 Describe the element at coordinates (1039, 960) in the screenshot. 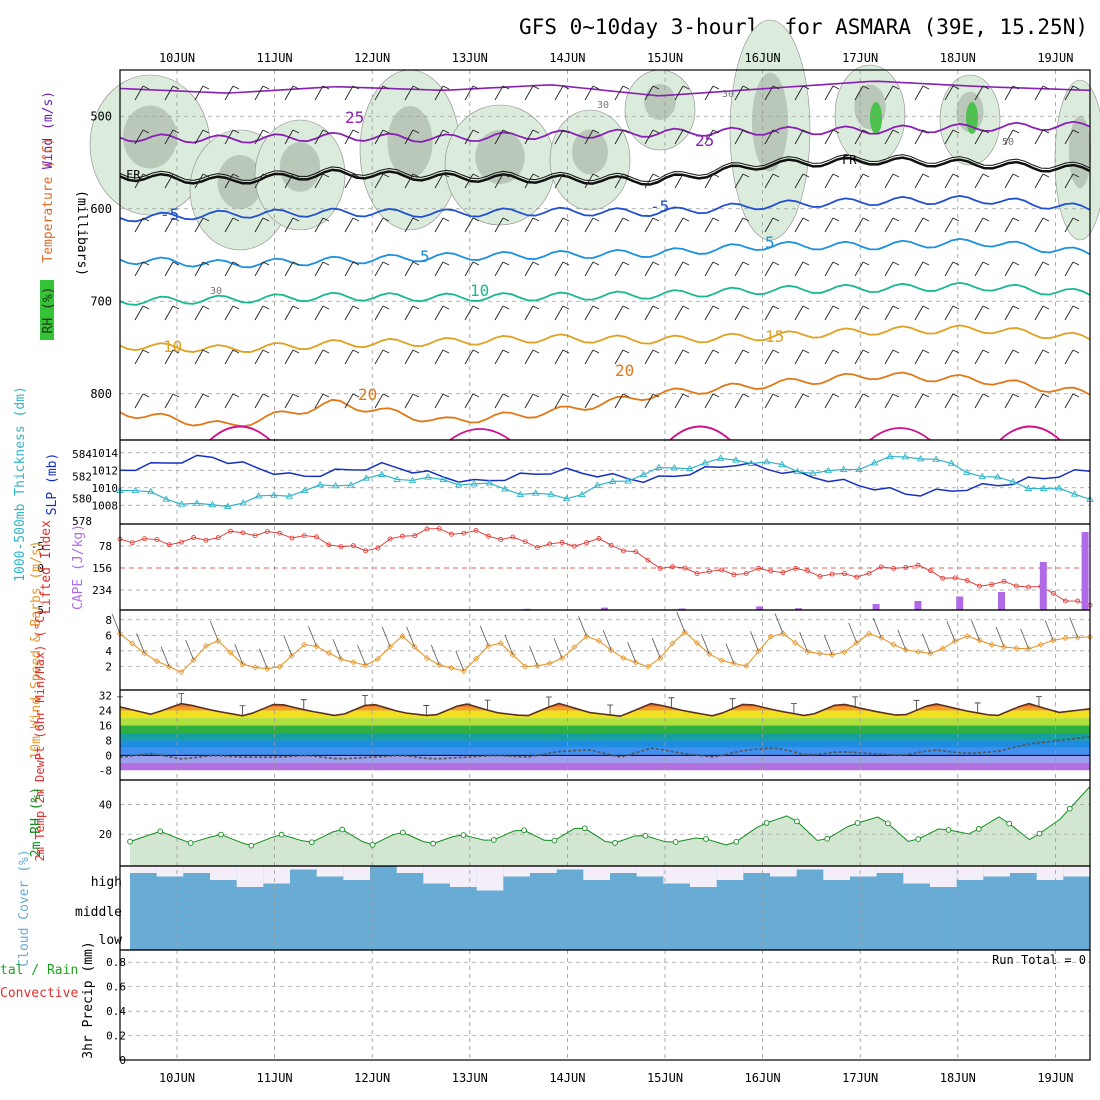

I see `run-total-label: Run Total = 0` at that location.